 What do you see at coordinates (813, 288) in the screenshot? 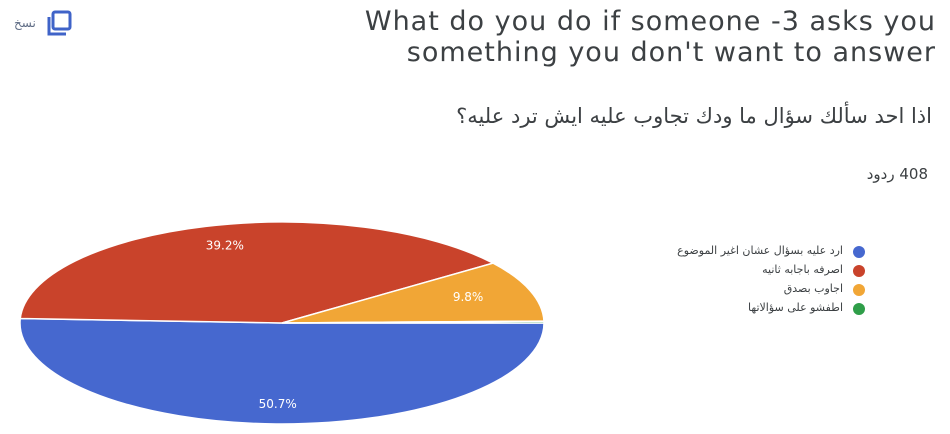
I see `legend-label: اجاوب بصدق` at bounding box center [813, 288].